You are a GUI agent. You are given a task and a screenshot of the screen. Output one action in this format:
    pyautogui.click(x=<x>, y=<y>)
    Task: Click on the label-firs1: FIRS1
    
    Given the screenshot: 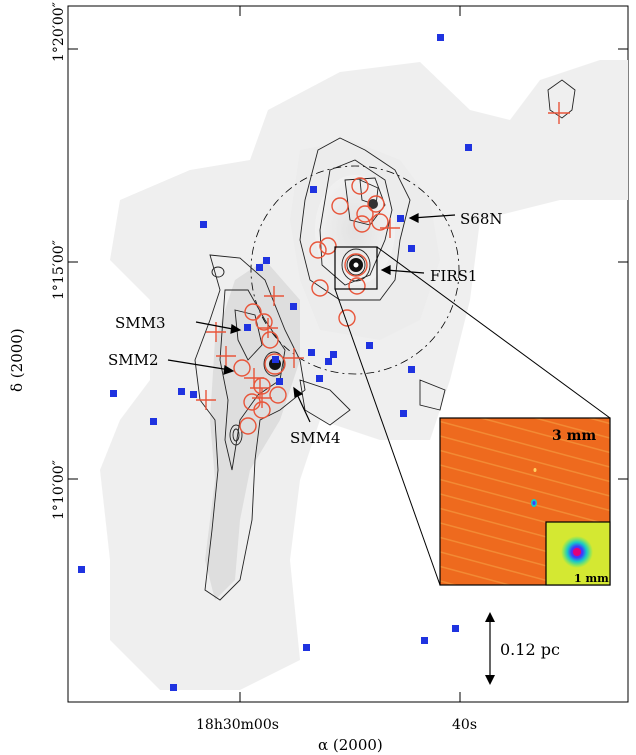 What is the action you would take?
    pyautogui.click(x=453, y=276)
    